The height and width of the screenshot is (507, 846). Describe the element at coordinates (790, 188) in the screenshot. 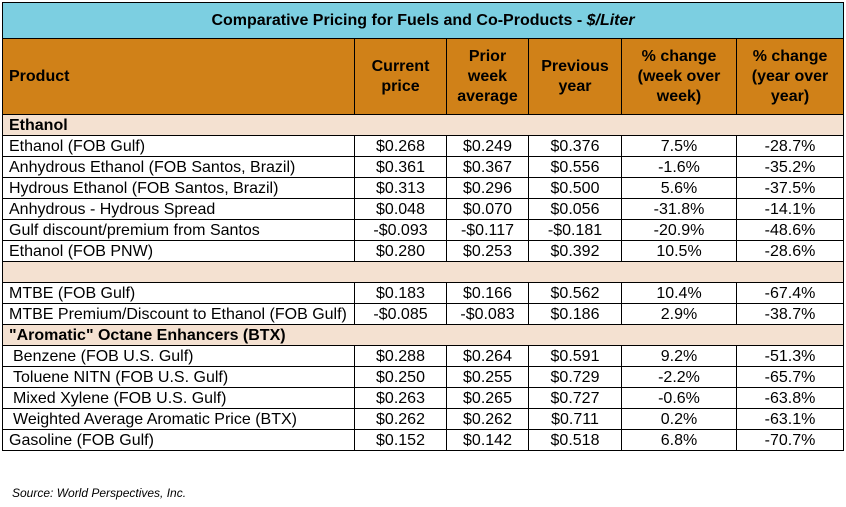

I see `value-cell: -37.5%` at that location.